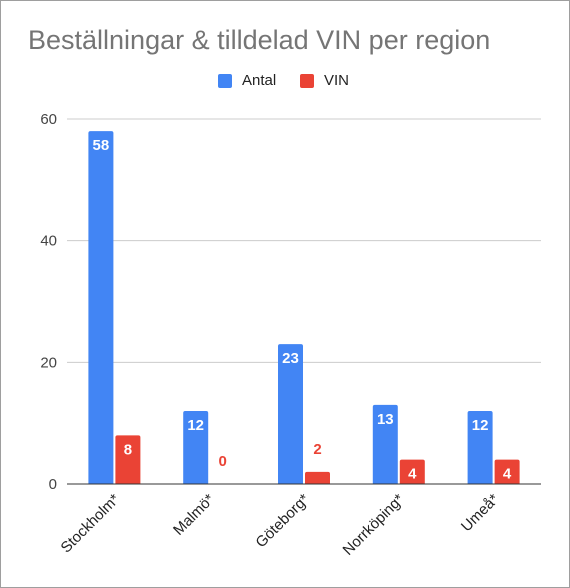  I want to click on data-label-antal: 23, so click(290, 358).